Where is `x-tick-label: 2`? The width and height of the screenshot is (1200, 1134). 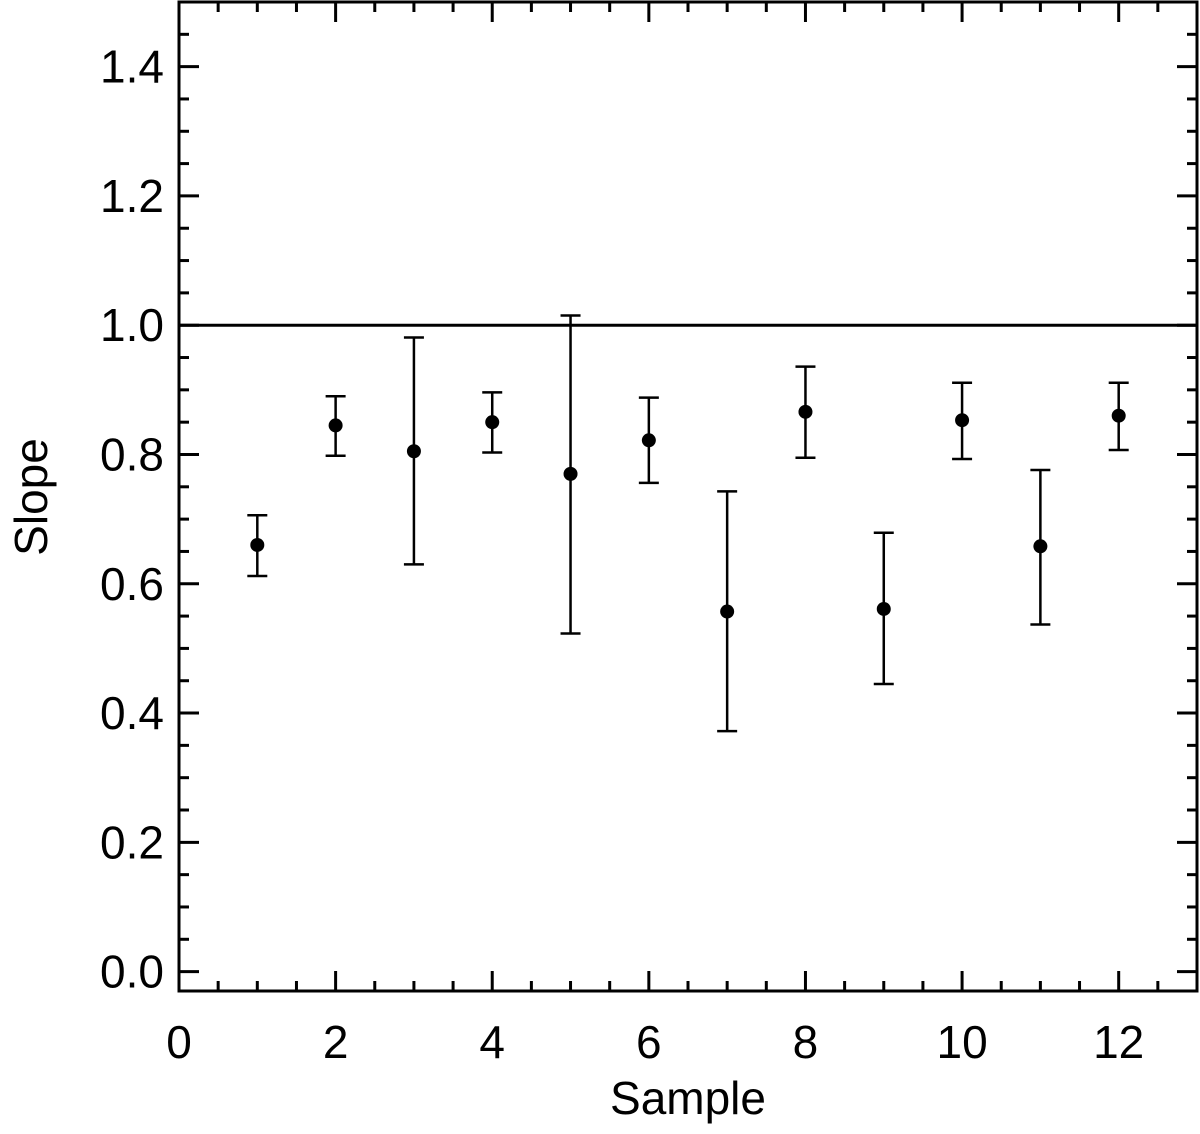 x-tick-label: 2 is located at coordinates (336, 1042).